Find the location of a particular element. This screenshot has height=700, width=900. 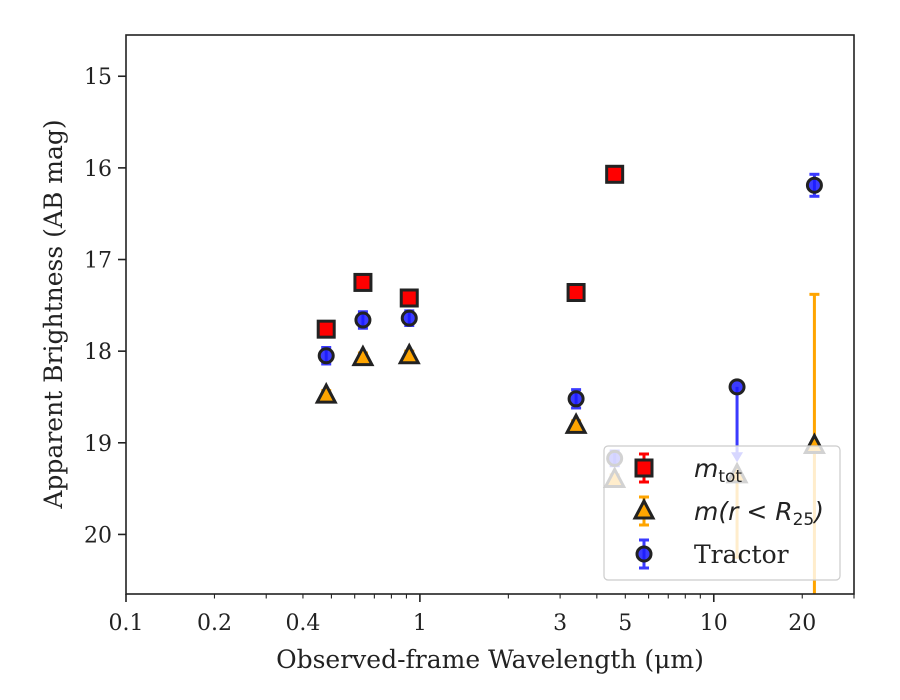

x-axis: 0.1 0.2 0.4 1 3 5 10 20 is located at coordinates (482, 615).